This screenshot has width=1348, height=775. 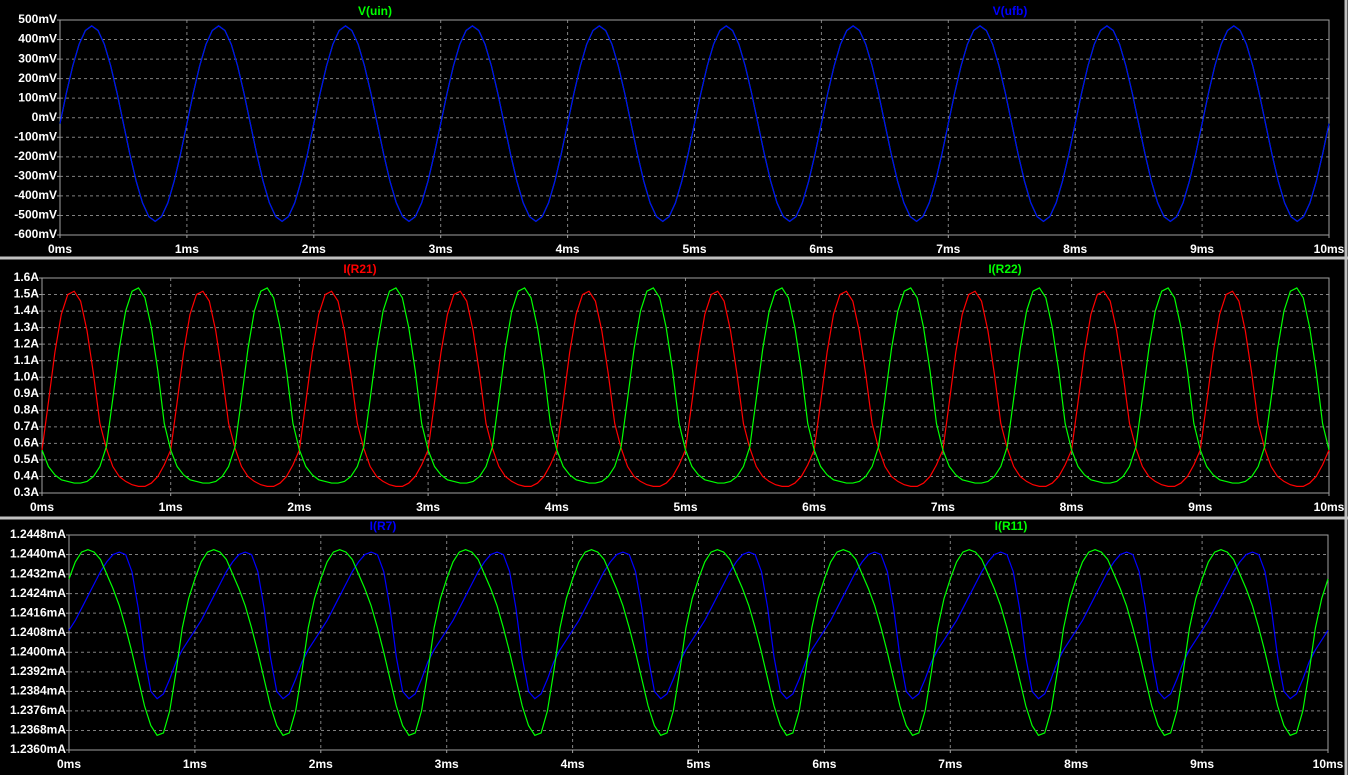 I want to click on legend-label: I(R21), so click(x=359, y=269).